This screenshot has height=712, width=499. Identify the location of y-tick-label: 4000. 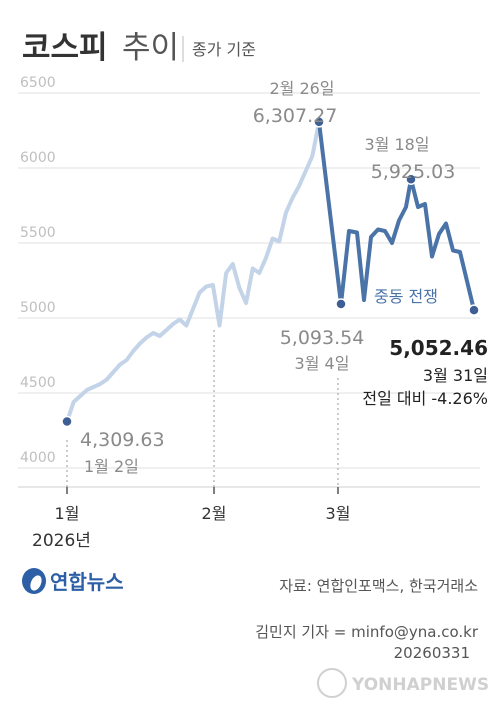
(38, 458).